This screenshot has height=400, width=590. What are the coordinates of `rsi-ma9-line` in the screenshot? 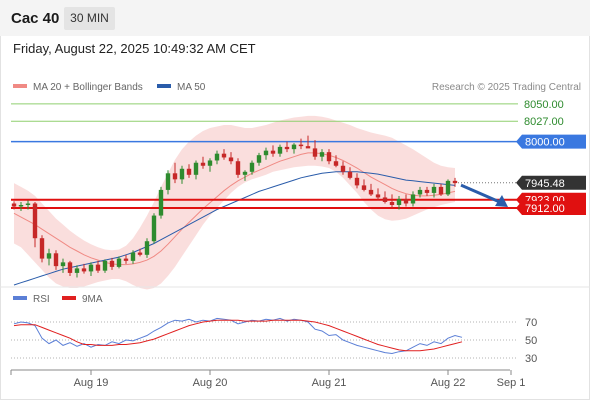 It's located at (238, 335).